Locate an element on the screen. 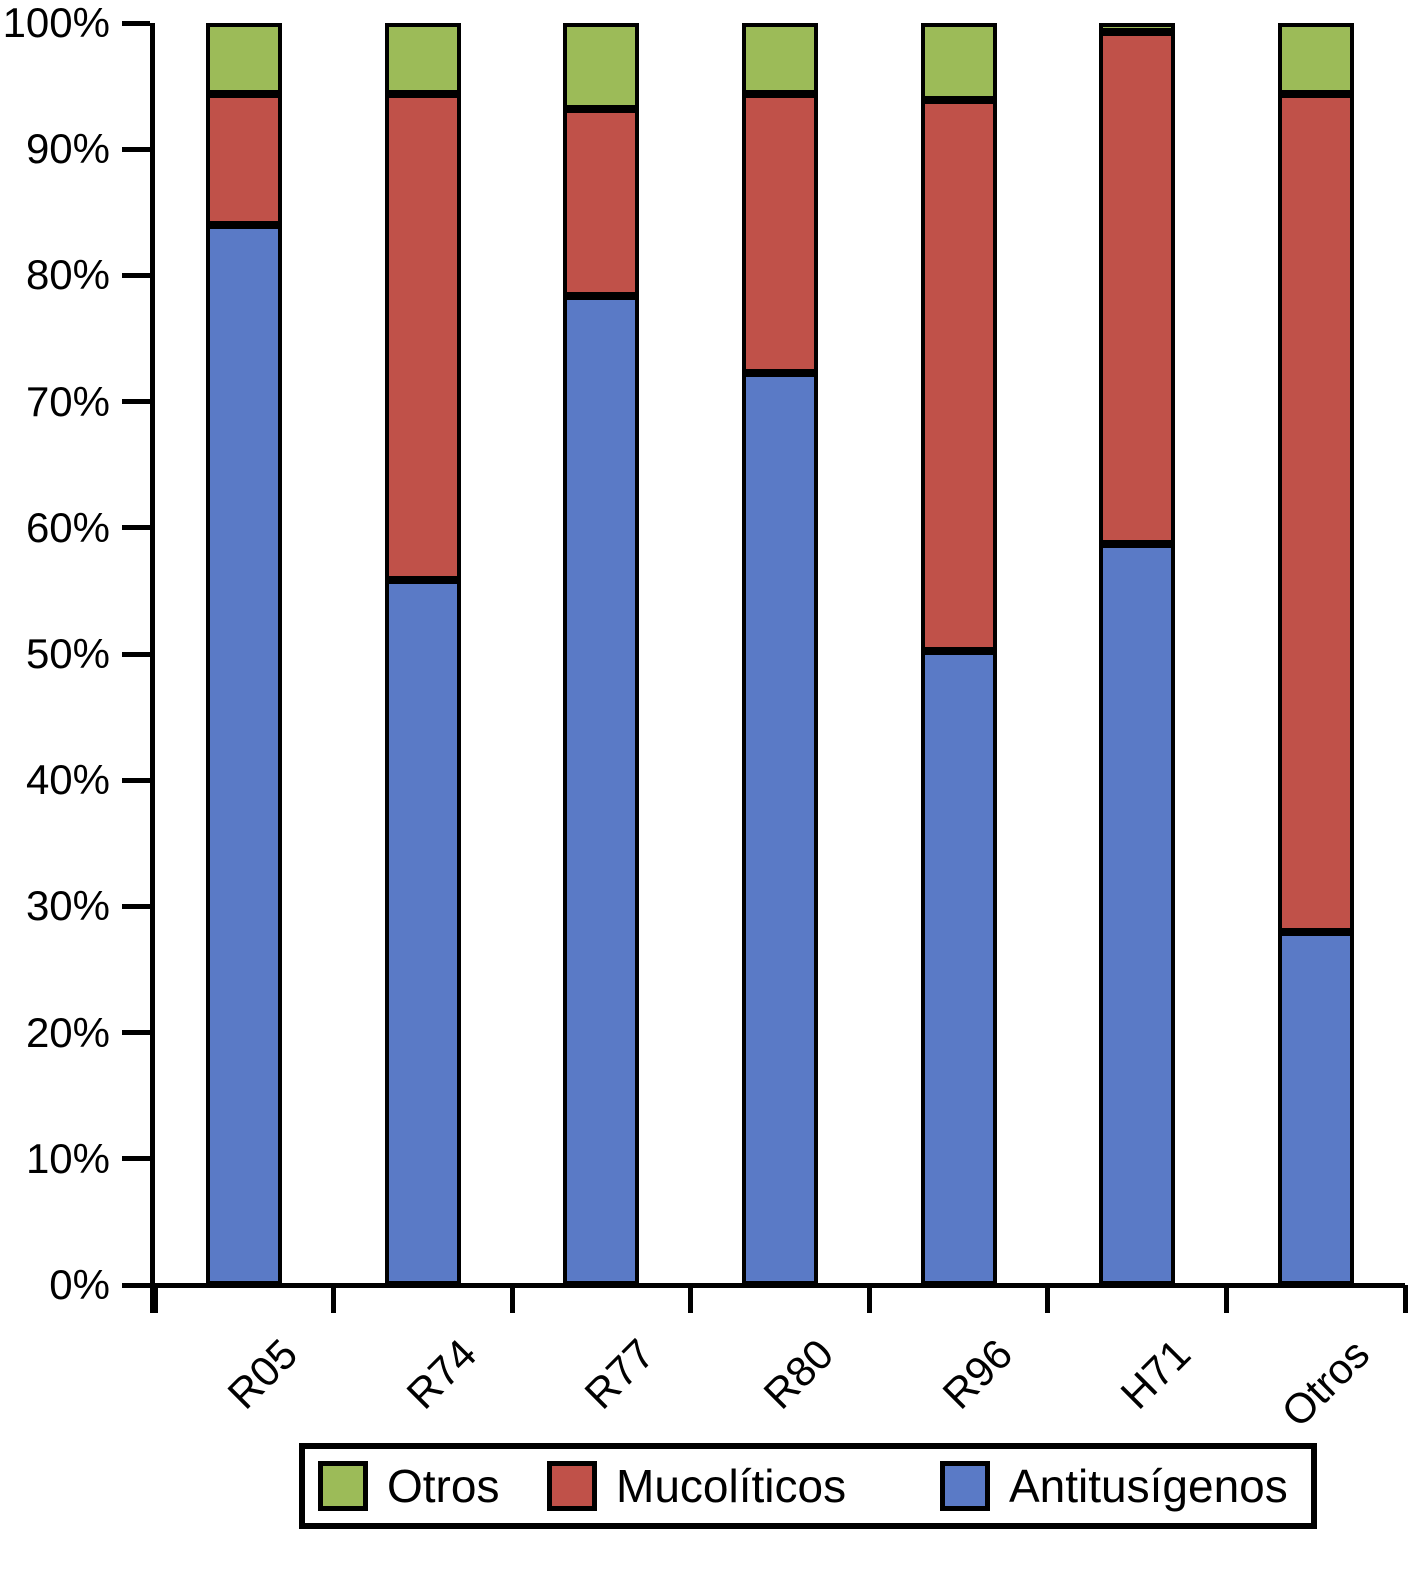 The width and height of the screenshot is (1410, 1590). bar-segment-mucolíticos-r77 is located at coordinates (601, 202).